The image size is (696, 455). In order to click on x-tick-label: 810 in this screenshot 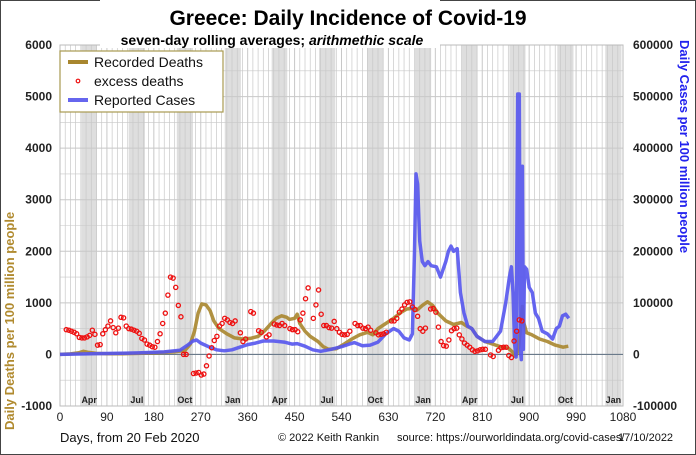, I will do `click(482, 417)`.